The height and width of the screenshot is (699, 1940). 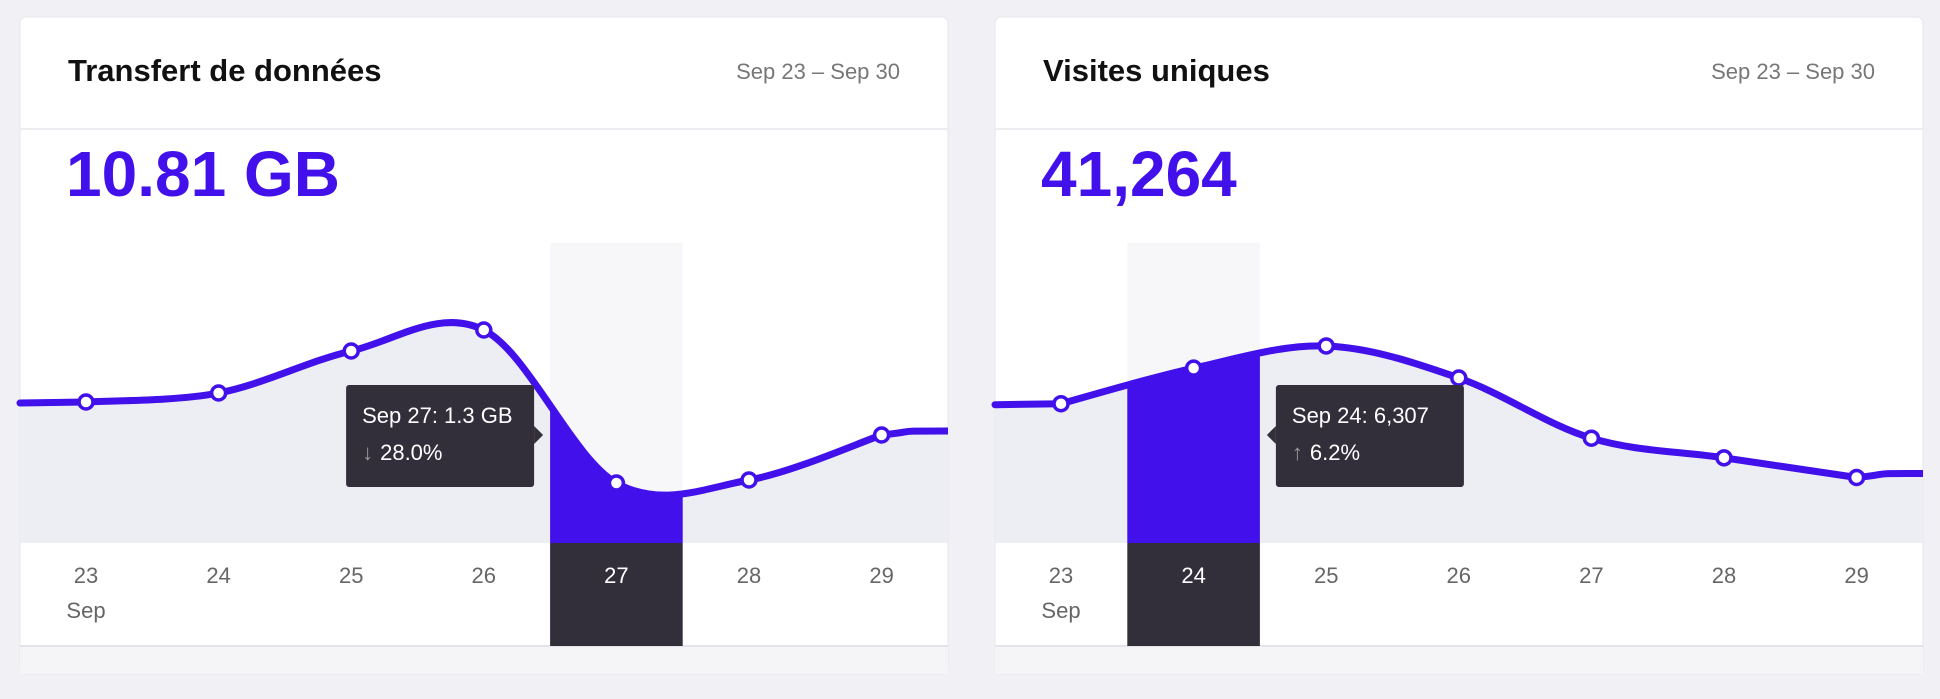 What do you see at coordinates (1139, 174) in the screenshot?
I see `total-value: 41,264` at bounding box center [1139, 174].